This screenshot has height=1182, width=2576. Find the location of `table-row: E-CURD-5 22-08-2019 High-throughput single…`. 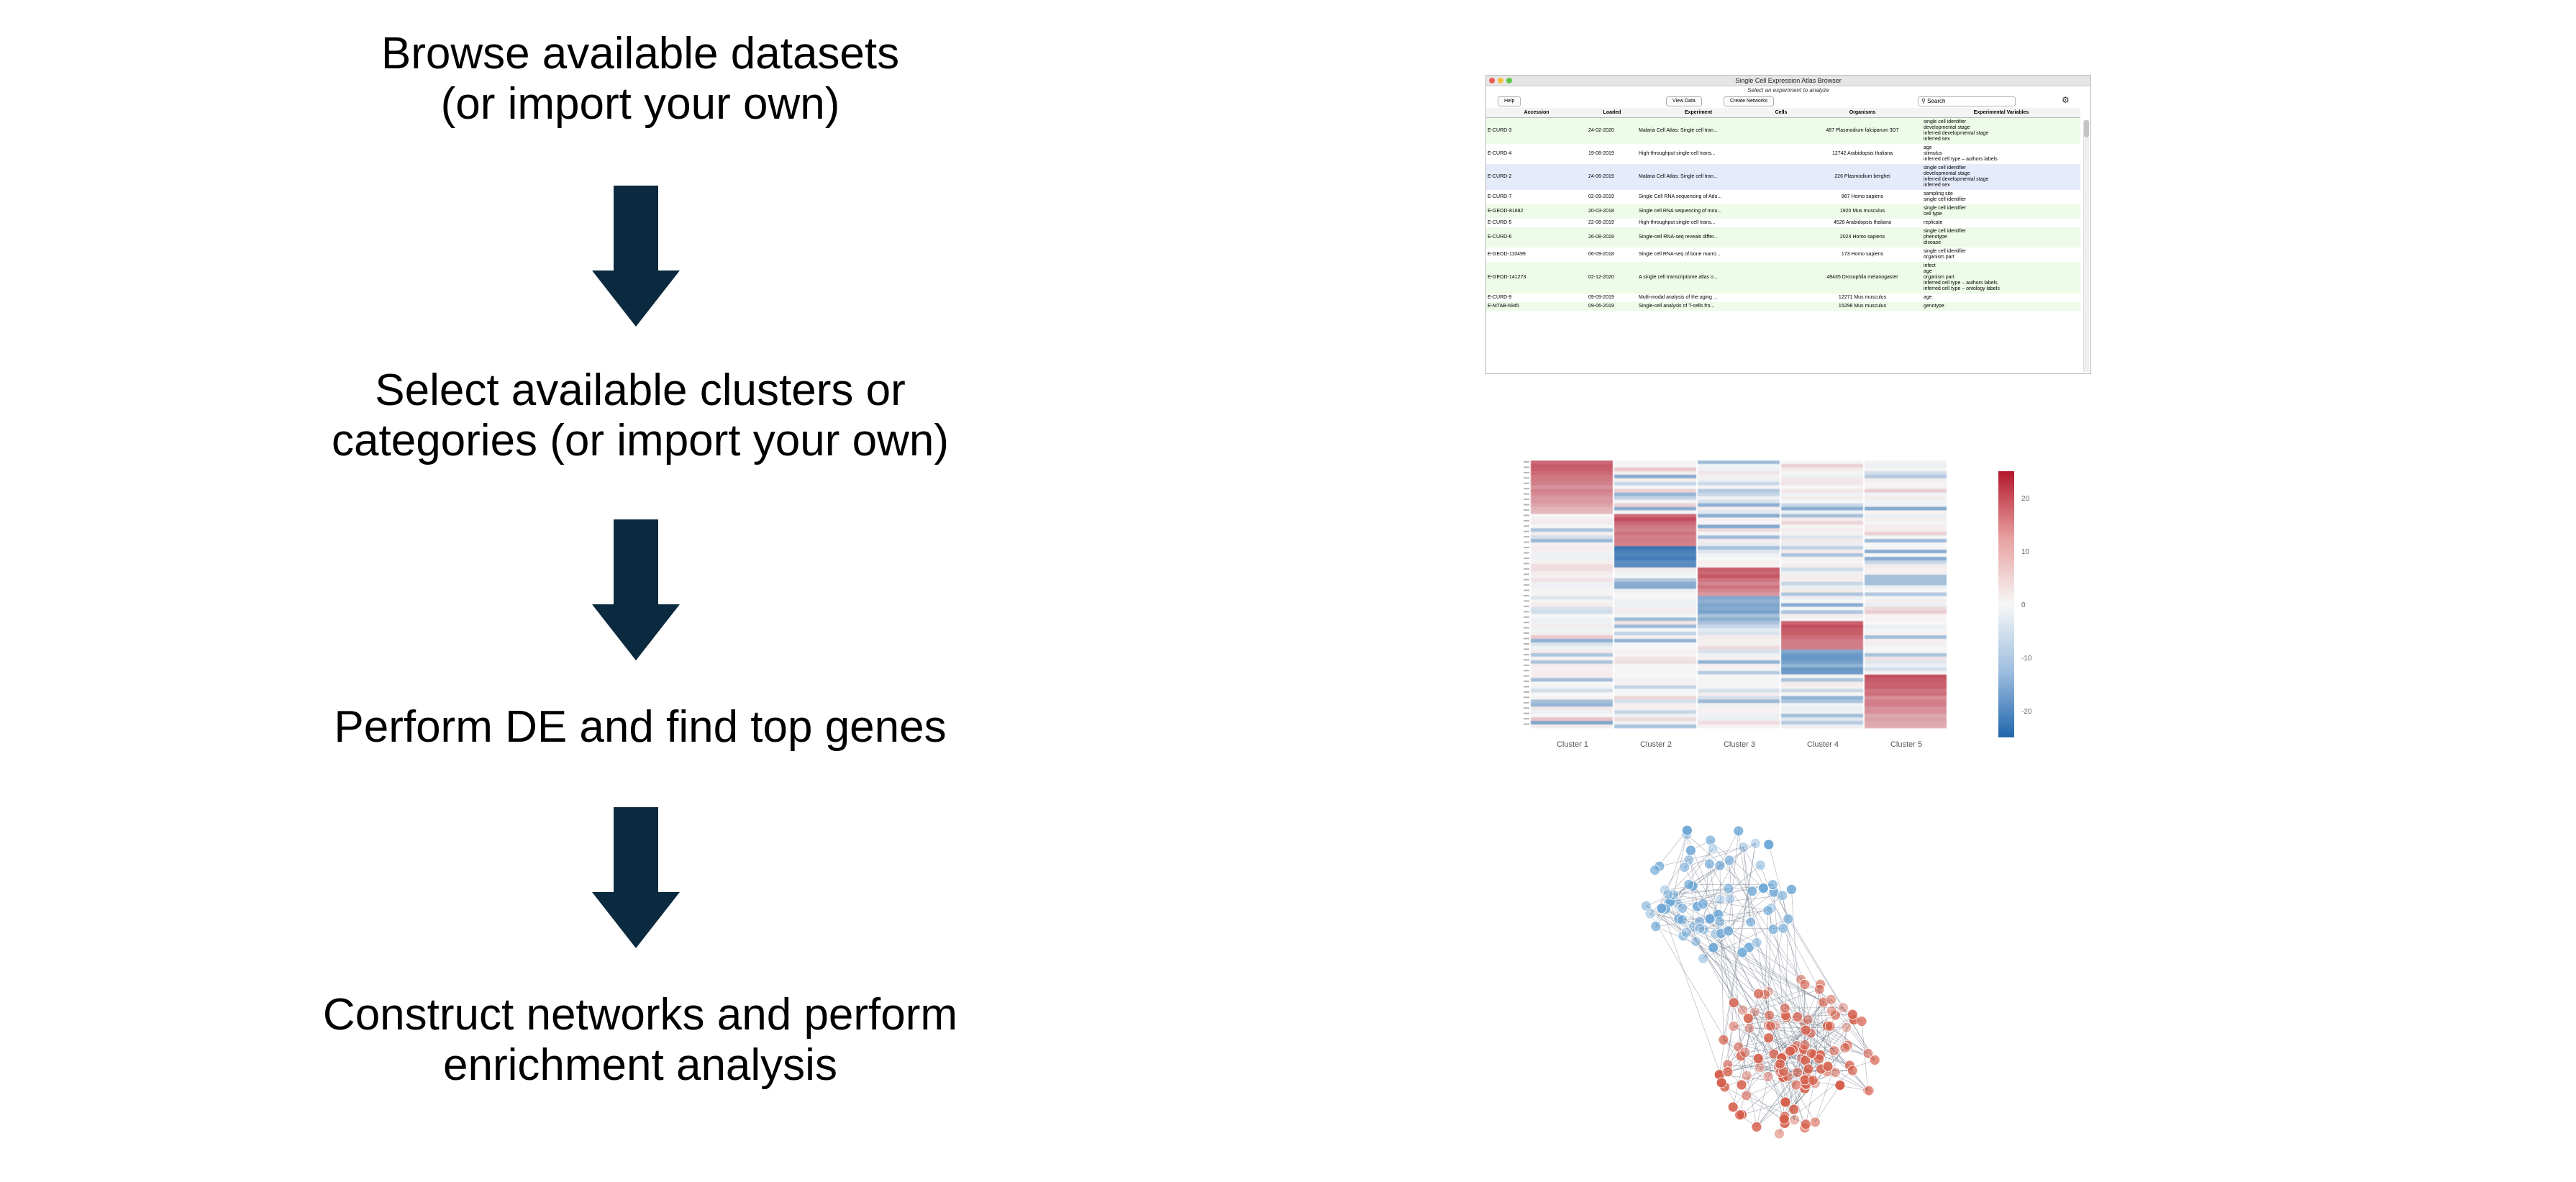

table-row: E-CURD-5 22-08-2019 High-throughput single… is located at coordinates (1783, 223).